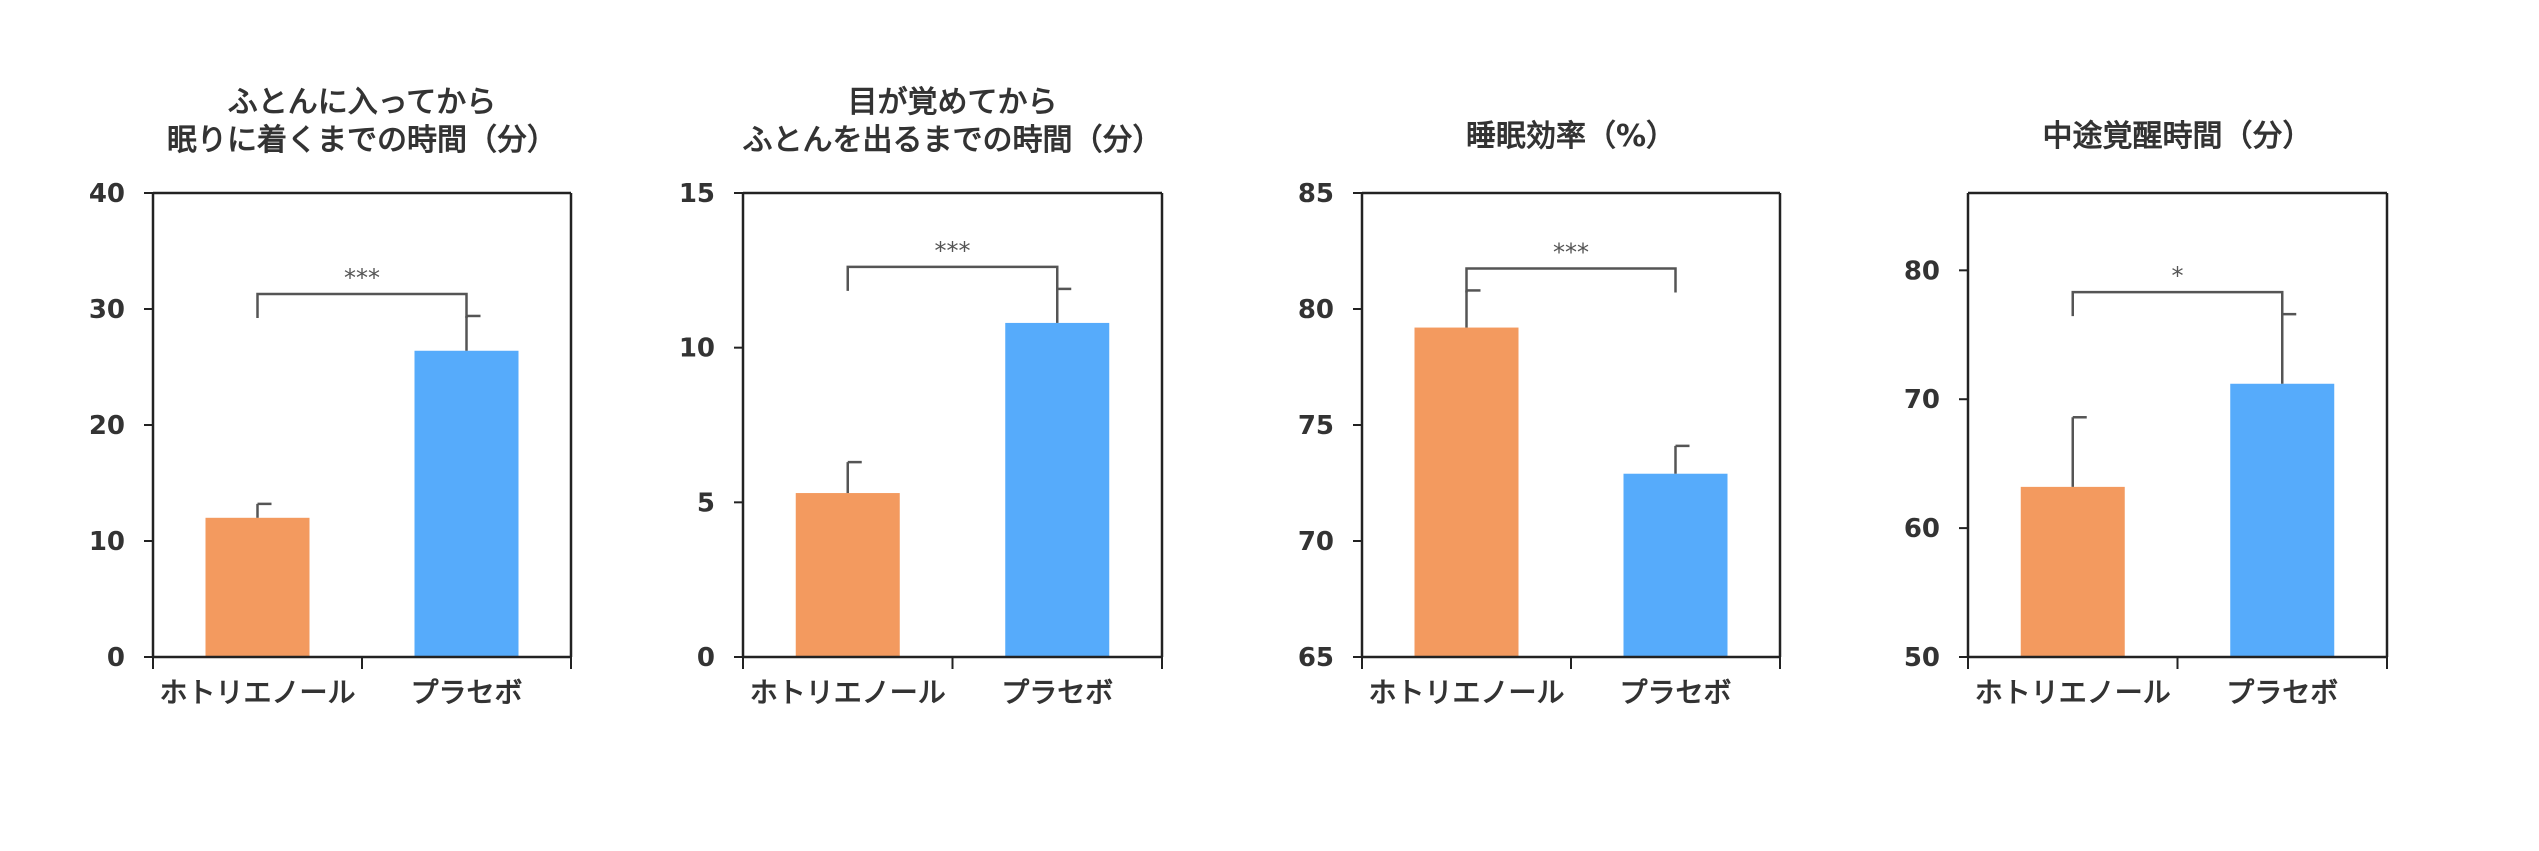 The width and height of the screenshot is (2539, 851). I want to click on significance-label: *, so click(2178, 276).